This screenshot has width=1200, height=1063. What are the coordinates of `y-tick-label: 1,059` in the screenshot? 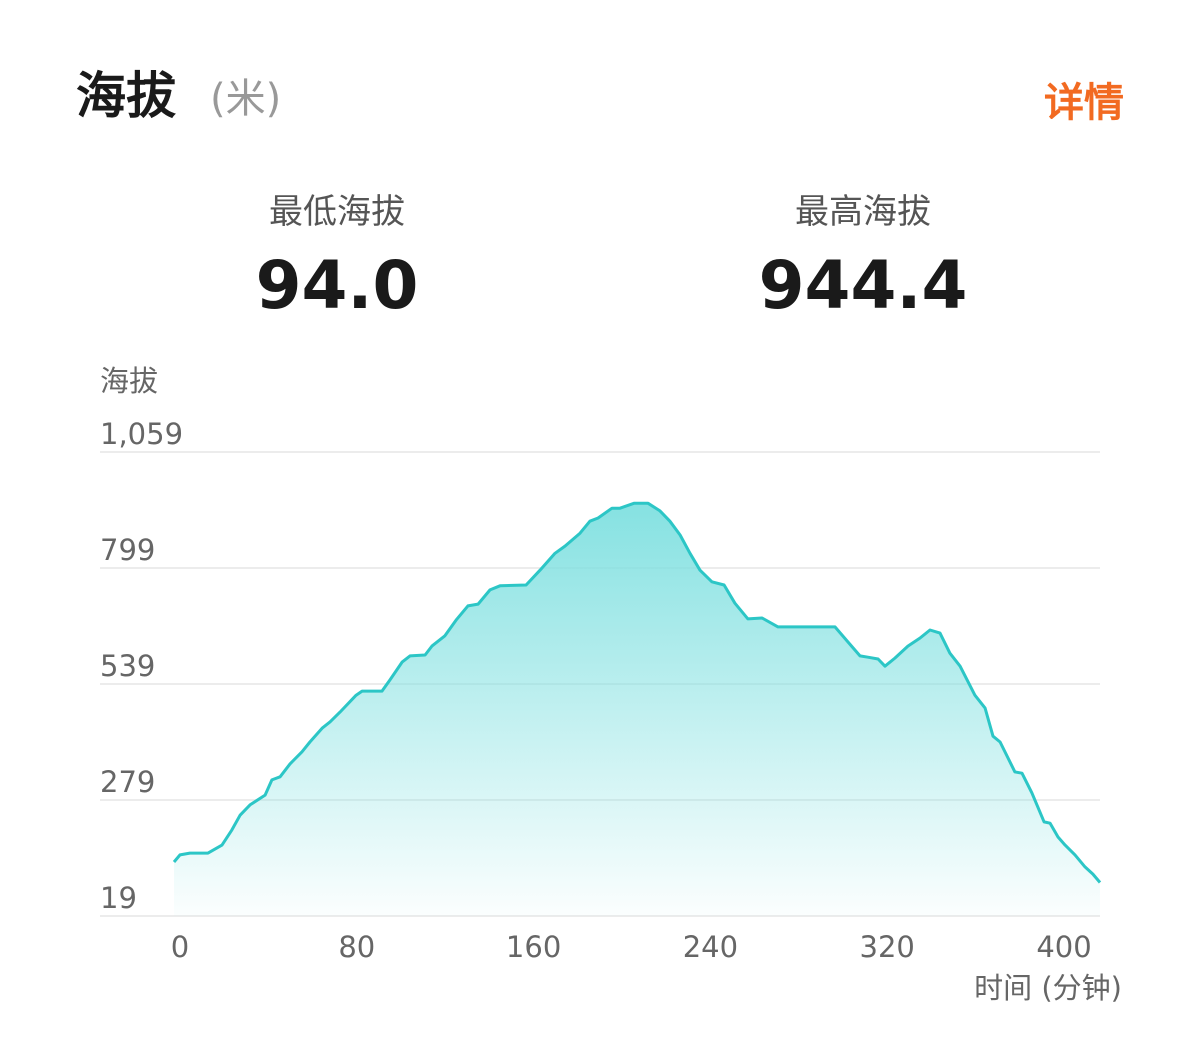 It's located at (141, 434).